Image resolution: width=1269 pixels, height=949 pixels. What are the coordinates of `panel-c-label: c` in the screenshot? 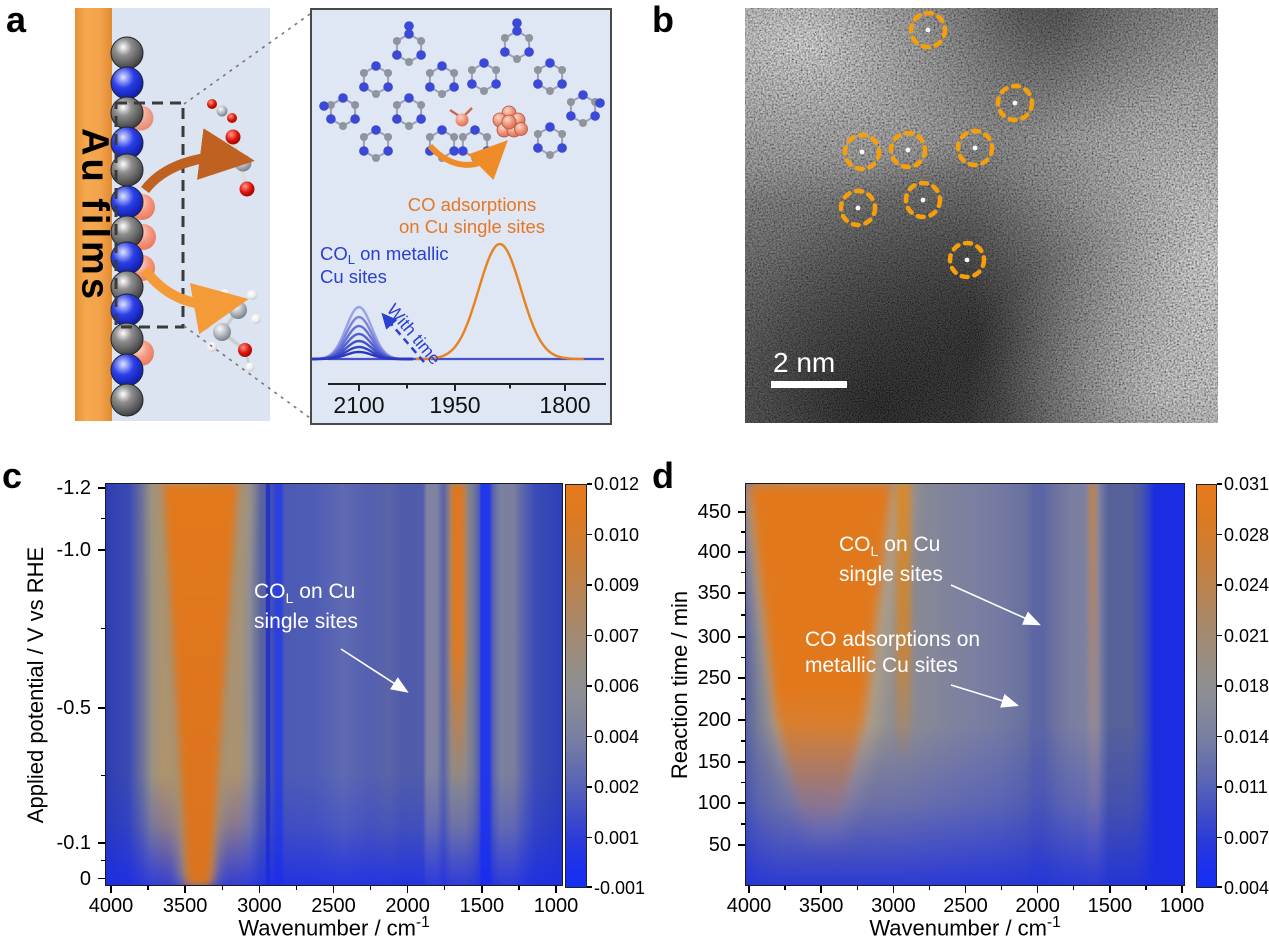 It's located at (12, 475).